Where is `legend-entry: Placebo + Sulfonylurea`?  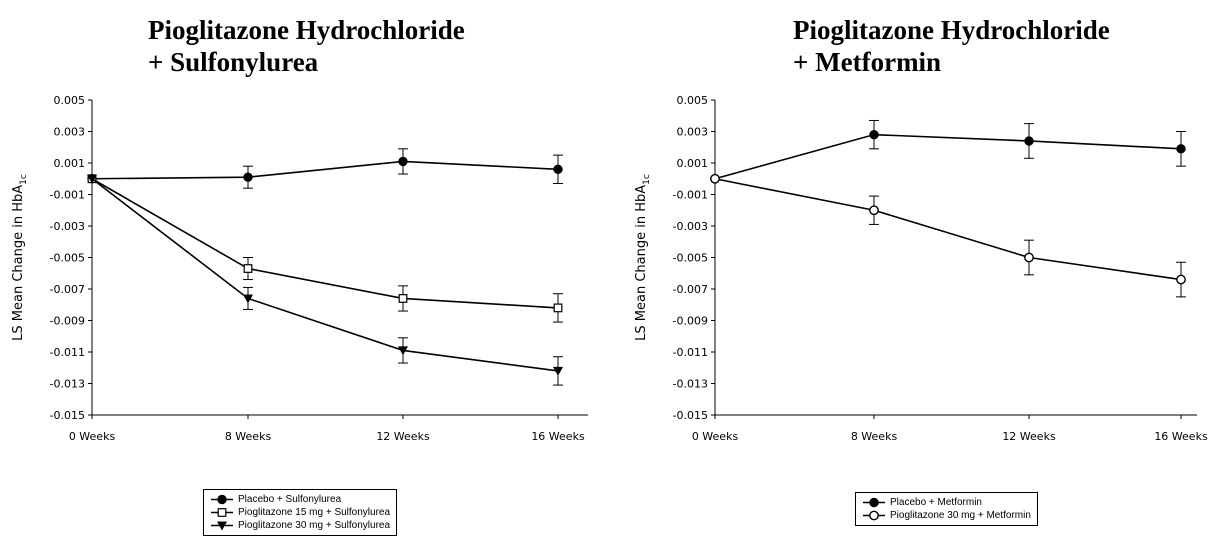
legend-entry: Placebo + Sulfonylurea is located at coordinates (300, 499).